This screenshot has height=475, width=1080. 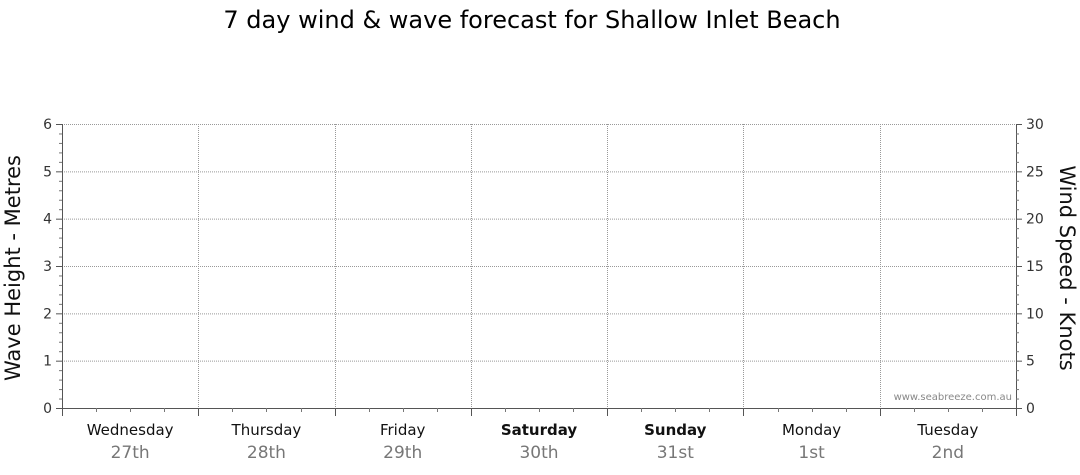 I want to click on day-date-label: 30th, so click(x=538, y=453).